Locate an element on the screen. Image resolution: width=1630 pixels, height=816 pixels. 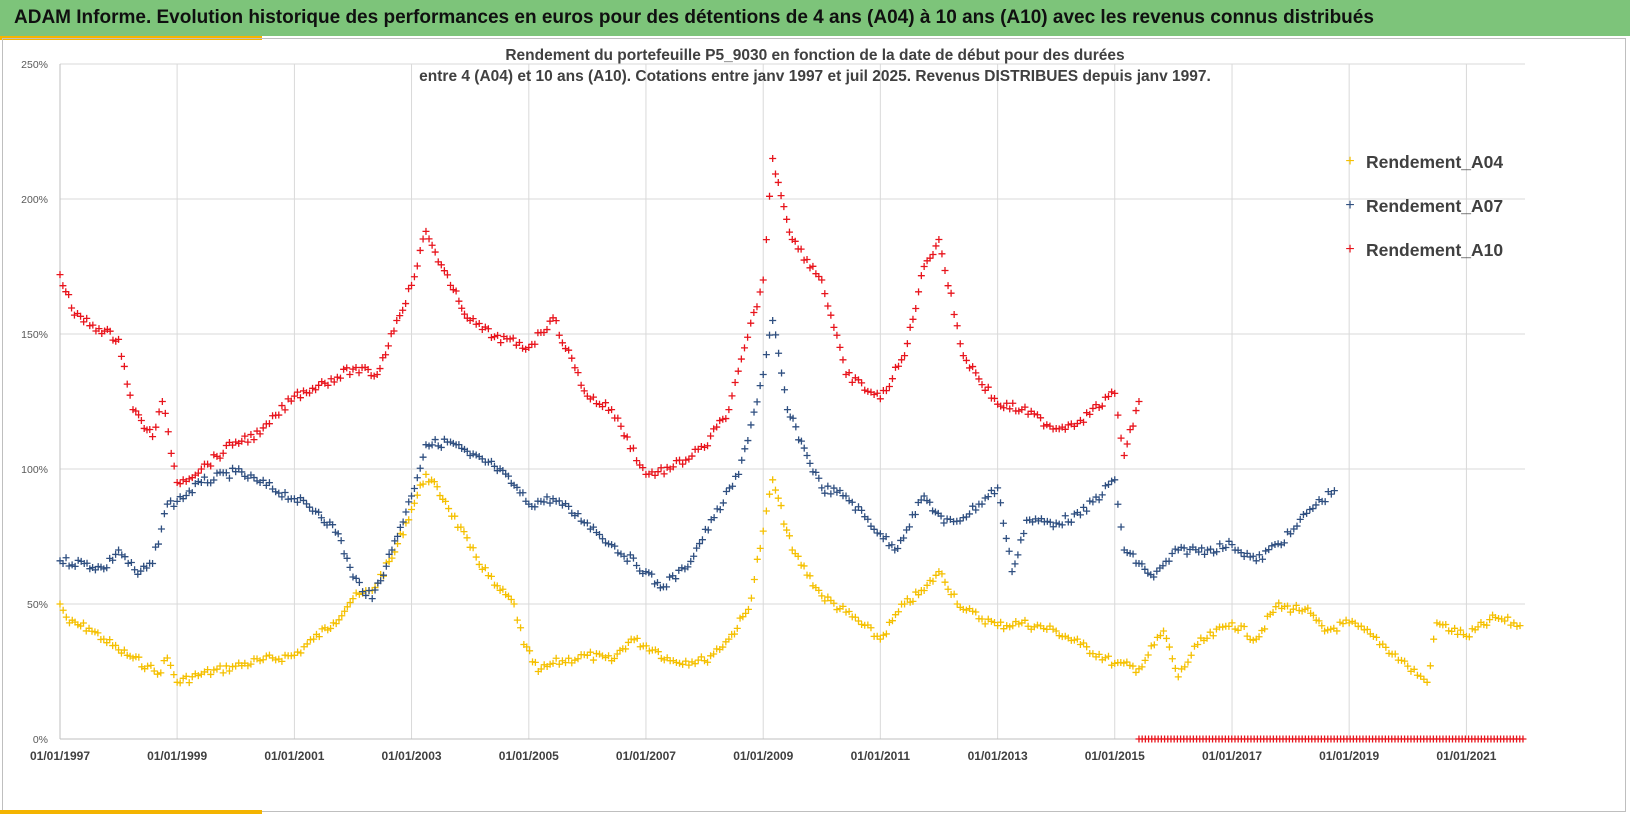
accent-line-bottom is located at coordinates (131, 812).